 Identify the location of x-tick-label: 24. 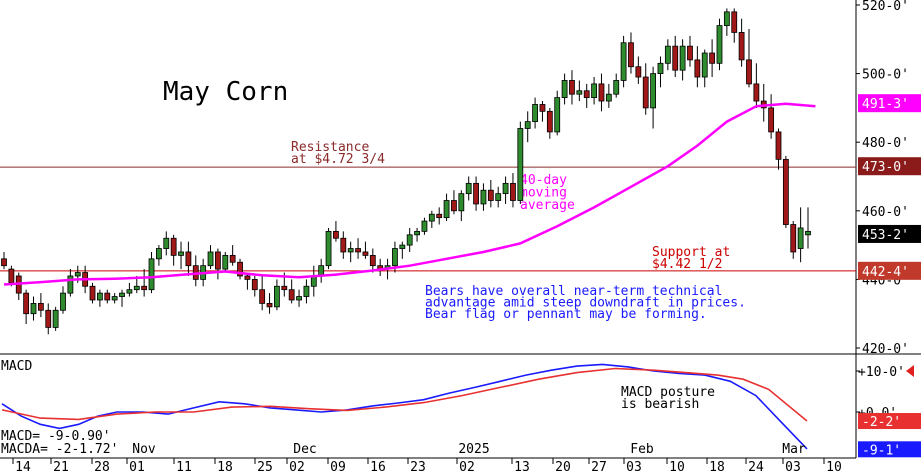
(756, 466).